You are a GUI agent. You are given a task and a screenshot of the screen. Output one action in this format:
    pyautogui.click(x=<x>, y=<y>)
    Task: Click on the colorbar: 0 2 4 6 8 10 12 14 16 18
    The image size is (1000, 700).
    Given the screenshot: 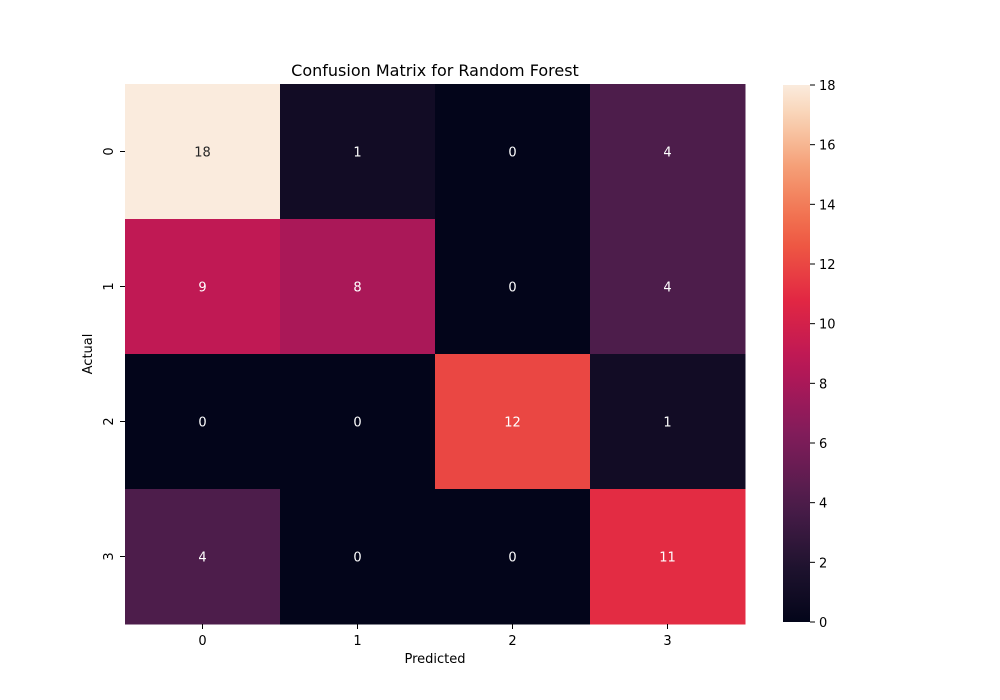 What is the action you would take?
    pyautogui.click(x=809, y=355)
    